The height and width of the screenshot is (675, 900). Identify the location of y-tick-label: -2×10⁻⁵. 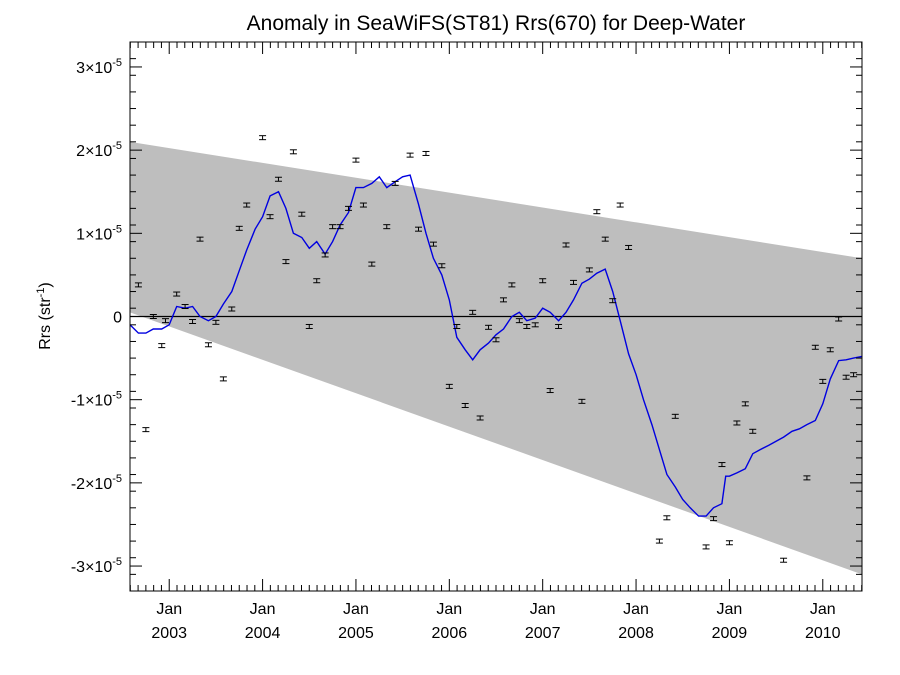
(96, 483).